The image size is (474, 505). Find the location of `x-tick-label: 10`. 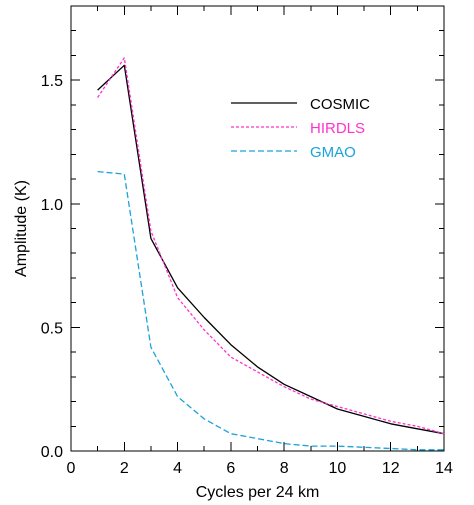

x-tick-label: 10 is located at coordinates (338, 468).